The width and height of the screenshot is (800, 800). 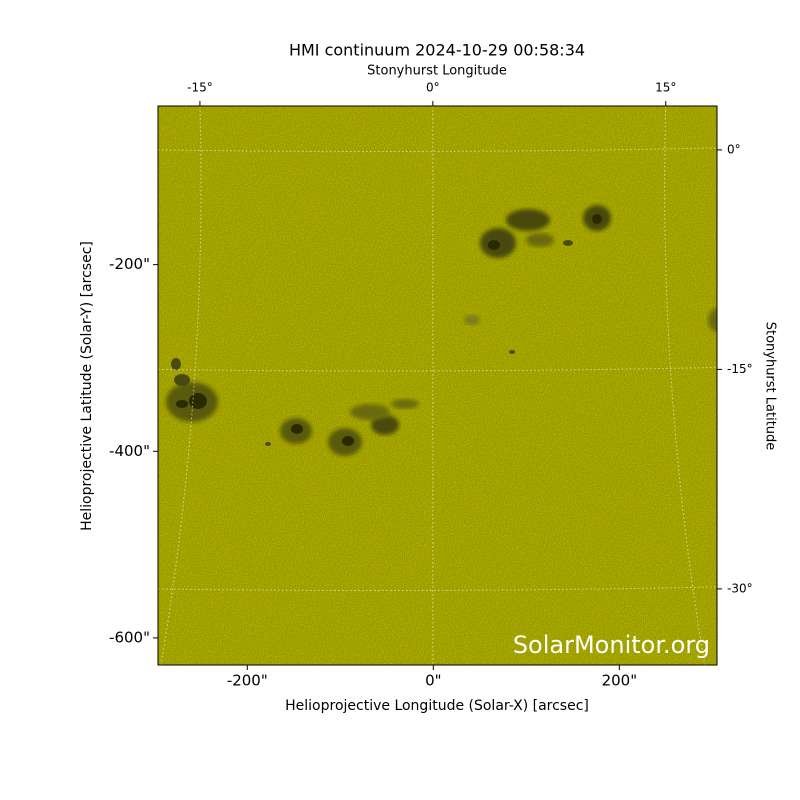 What do you see at coordinates (437, 50) in the screenshot?
I see `chart-title: HMI continuum 2024-10-29 00:58:34` at bounding box center [437, 50].